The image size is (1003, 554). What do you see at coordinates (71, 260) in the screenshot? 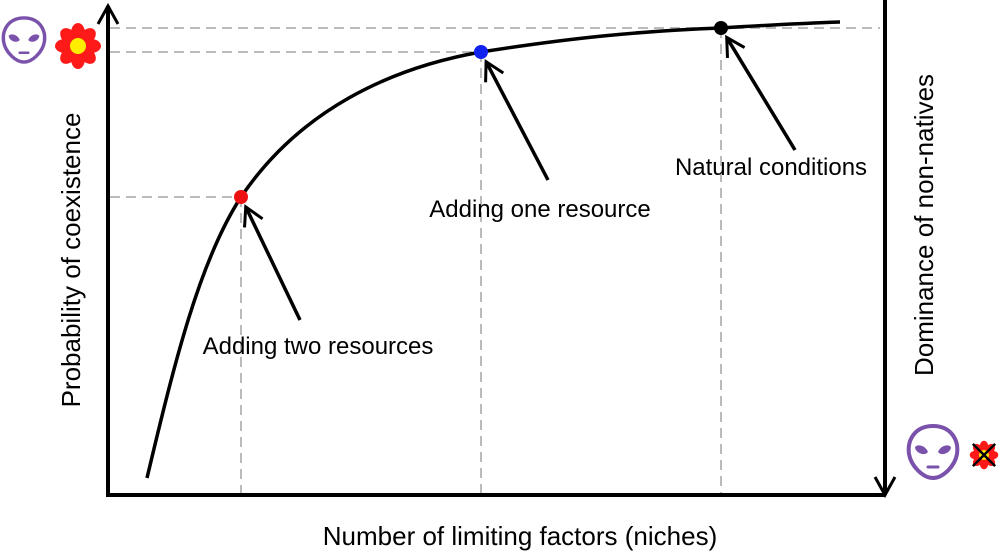
I see `y-axis-label: Probability of coexistence` at bounding box center [71, 260].